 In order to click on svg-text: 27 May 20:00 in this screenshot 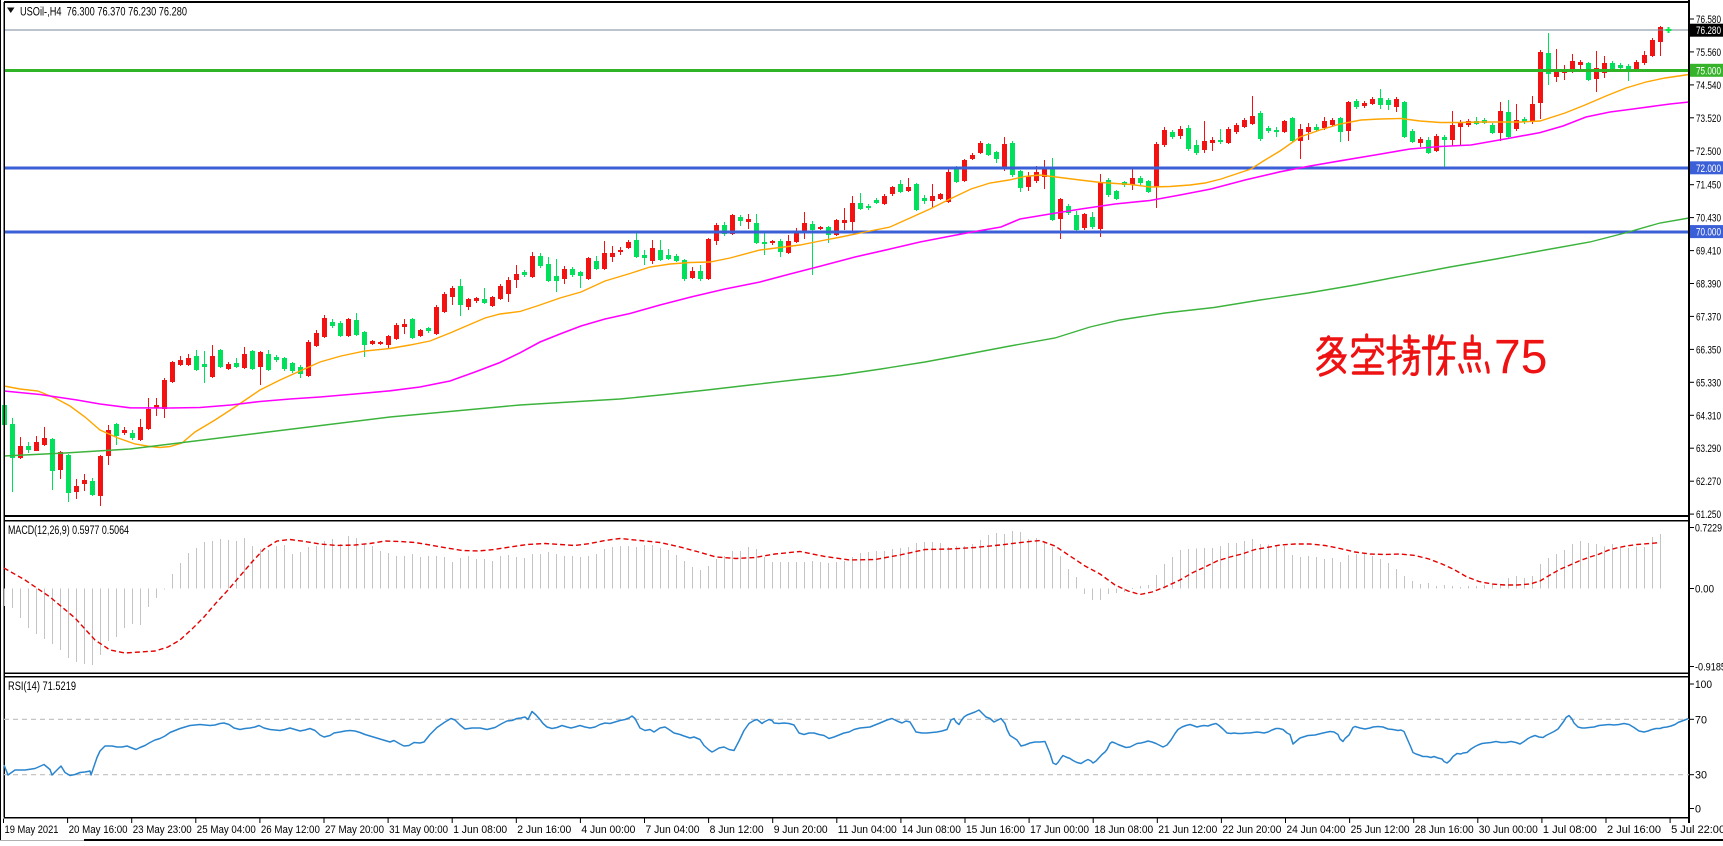, I will do `click(354, 830)`.